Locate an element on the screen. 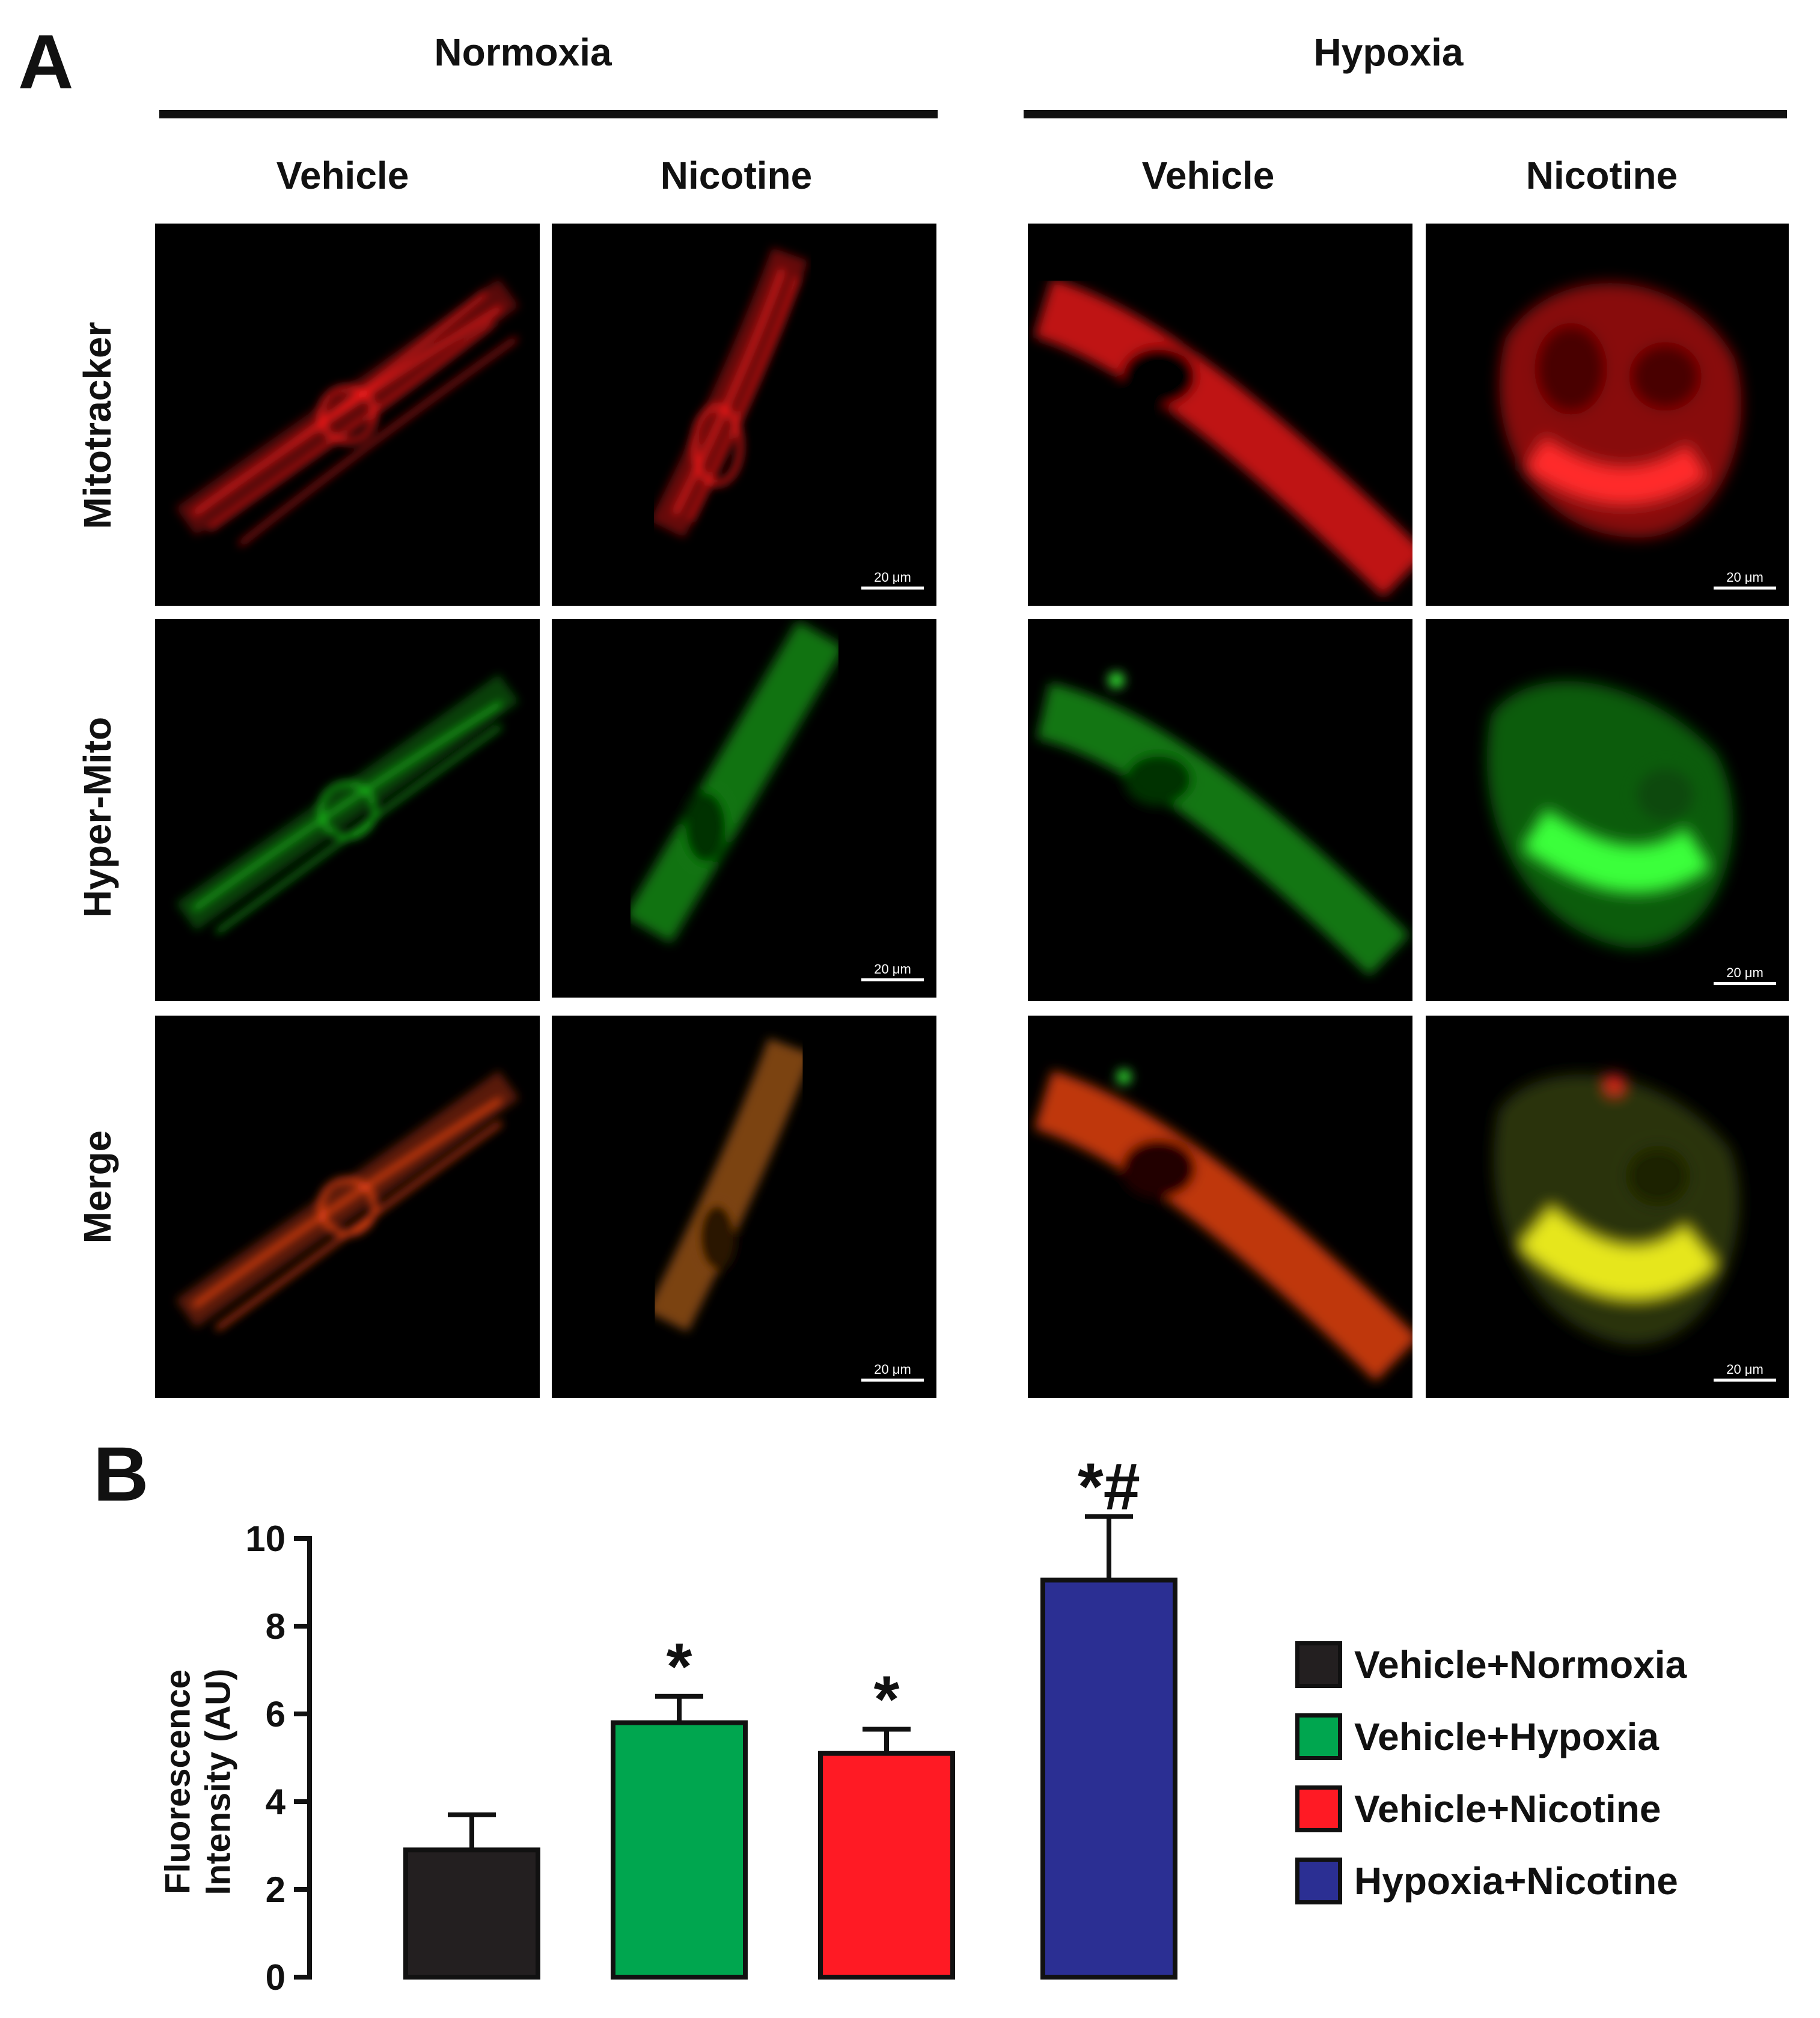 The width and height of the screenshot is (1820, 2018). legend-label: Vehicle+Normoxia is located at coordinates (1521, 1664).